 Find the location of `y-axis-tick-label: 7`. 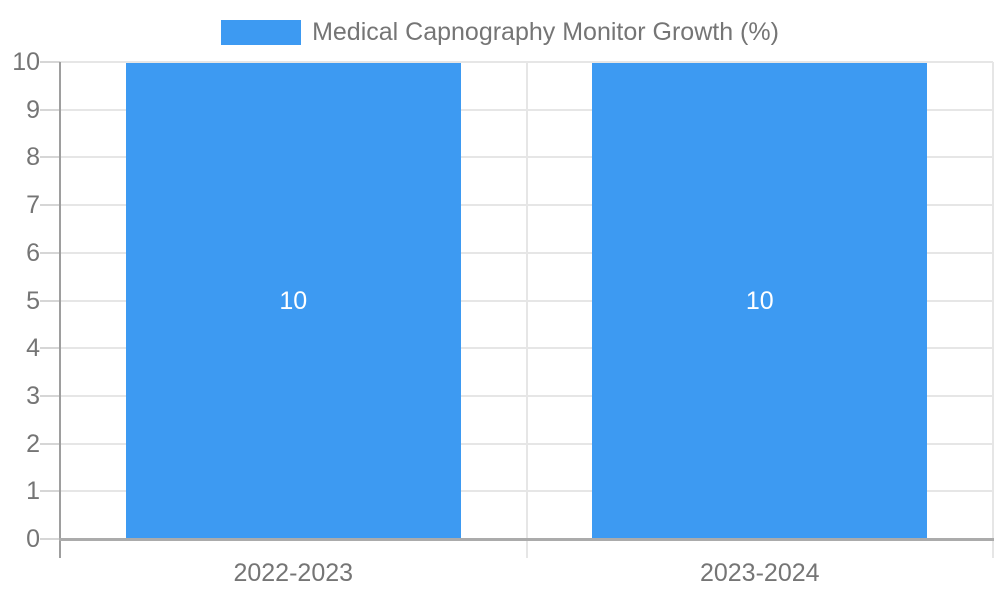

y-axis-tick-label: 7 is located at coordinates (33, 205).